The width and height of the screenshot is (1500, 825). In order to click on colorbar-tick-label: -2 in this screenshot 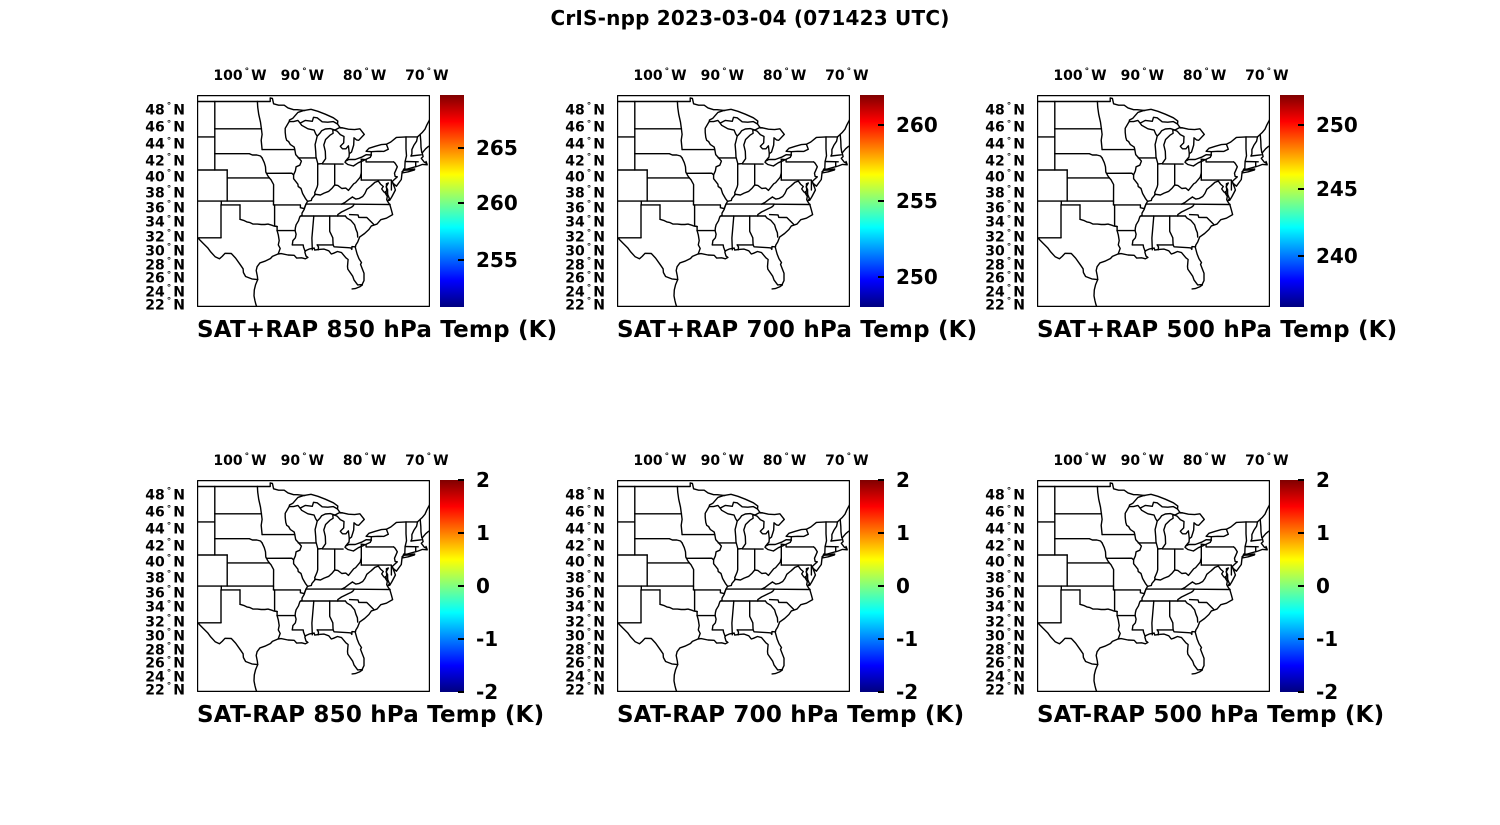, I will do `click(1327, 692)`.